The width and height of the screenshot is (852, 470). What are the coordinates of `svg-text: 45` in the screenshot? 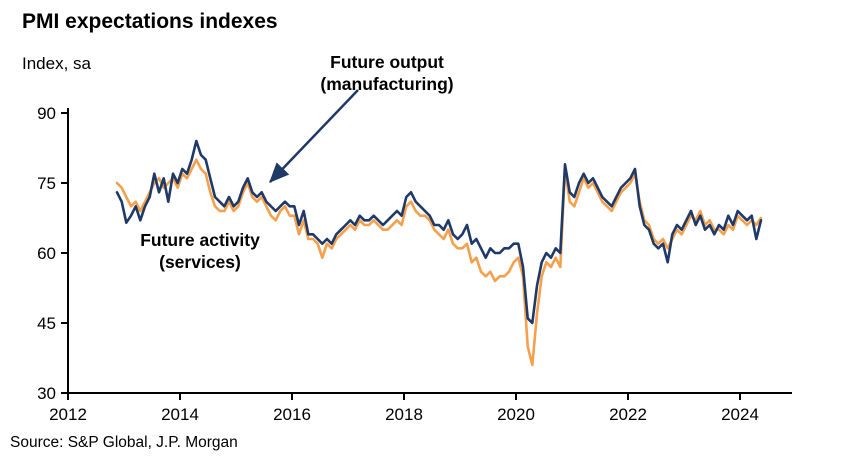 It's located at (46, 323).